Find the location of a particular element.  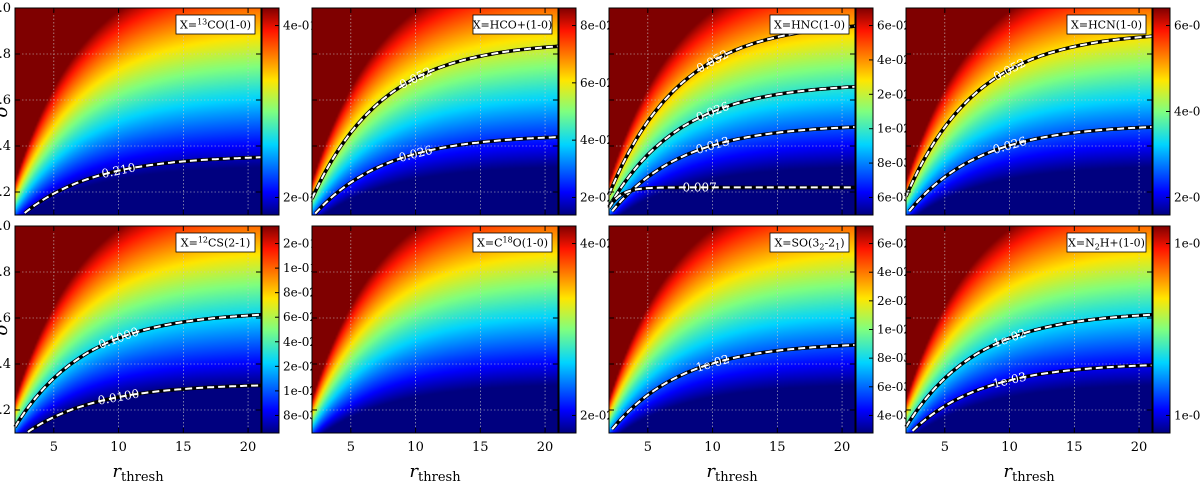

colorbar-tick-label: 4e-03 is located at coordinates (894, 415).